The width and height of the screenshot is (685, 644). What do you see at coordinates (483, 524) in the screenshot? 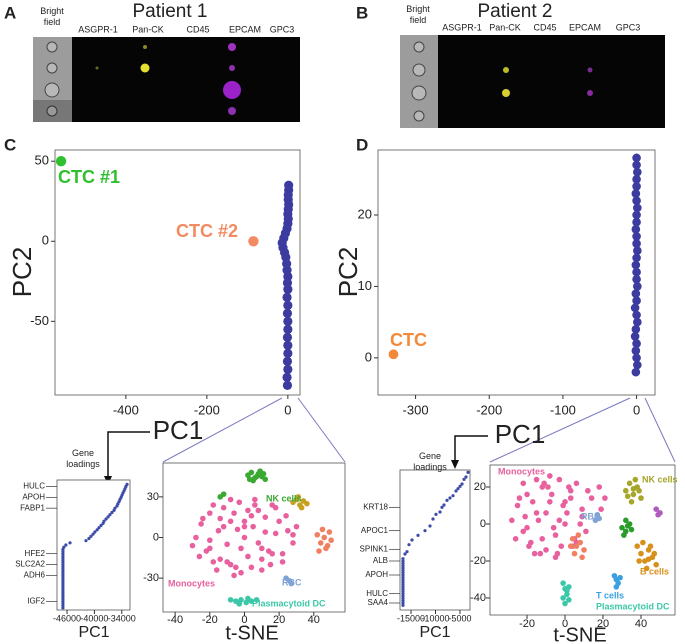
I see `y-tick-label: 0` at bounding box center [483, 524].